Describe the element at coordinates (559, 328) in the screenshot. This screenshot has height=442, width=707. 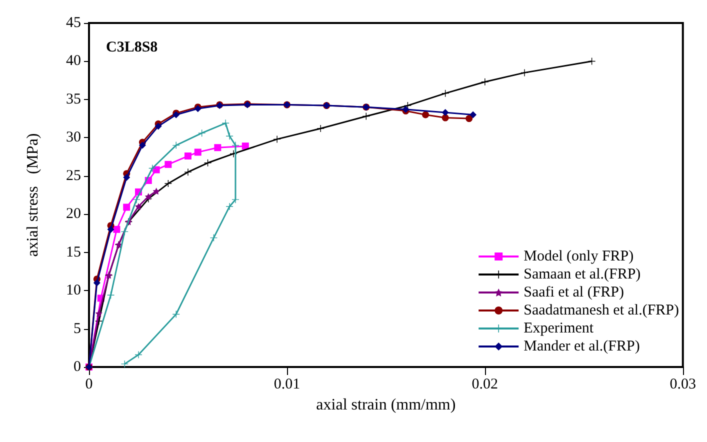
I see `legend-label: Experiment` at that location.